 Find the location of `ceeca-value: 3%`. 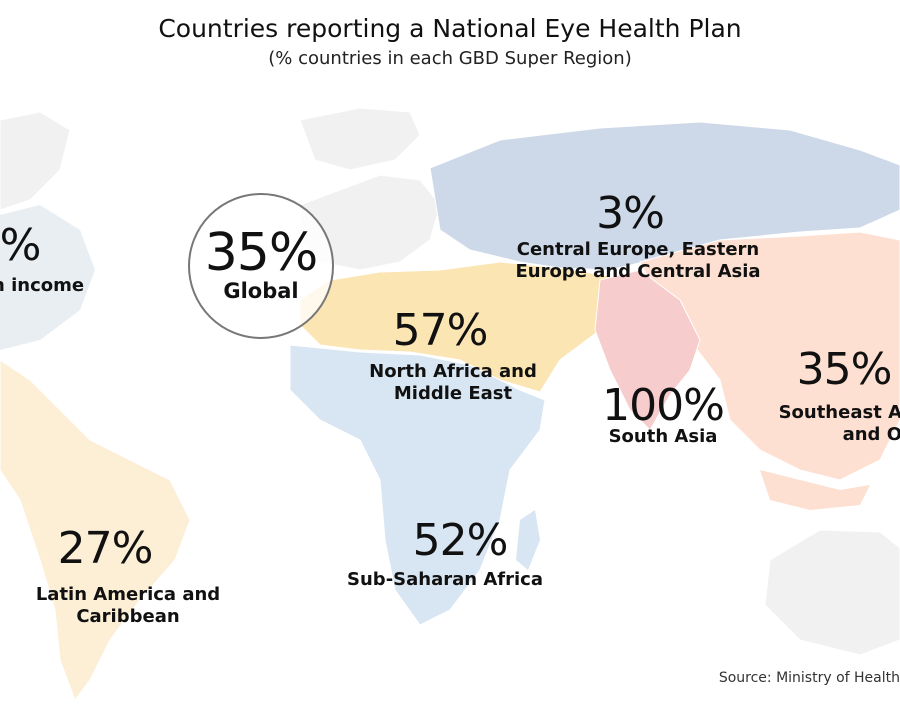

ceeca-value: 3% is located at coordinates (630, 213).